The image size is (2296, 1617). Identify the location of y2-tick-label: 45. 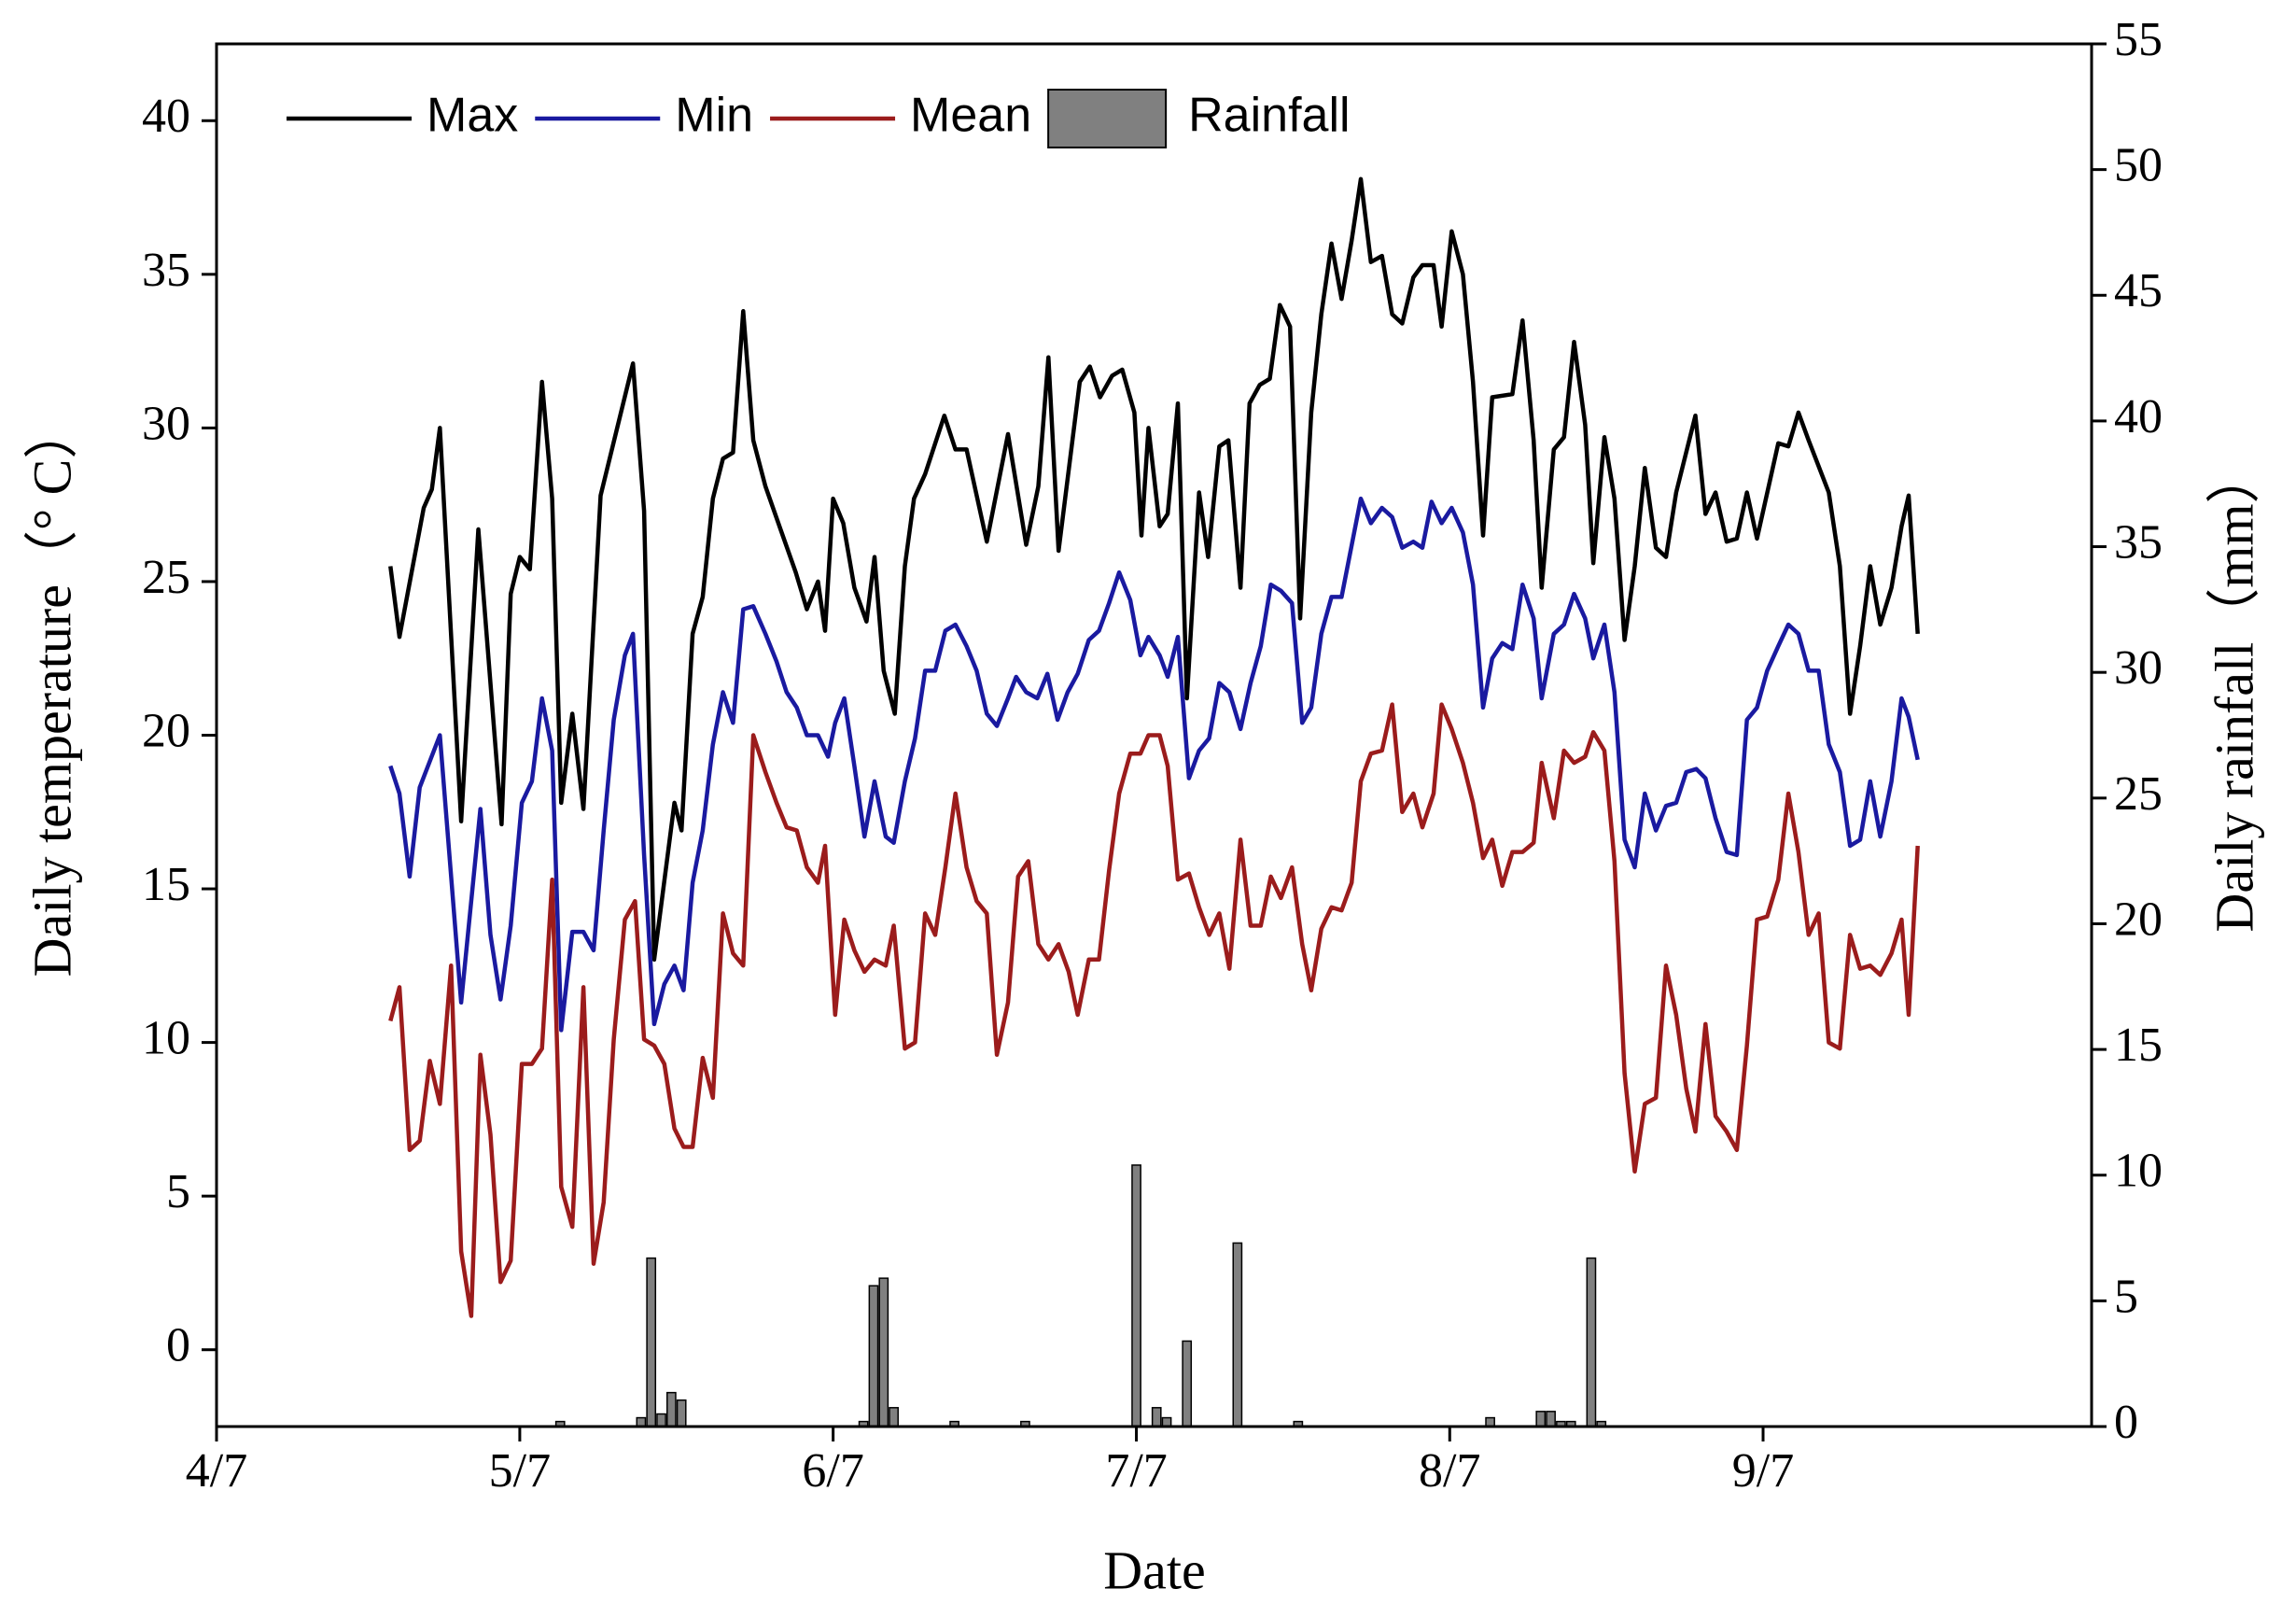
(2138, 290).